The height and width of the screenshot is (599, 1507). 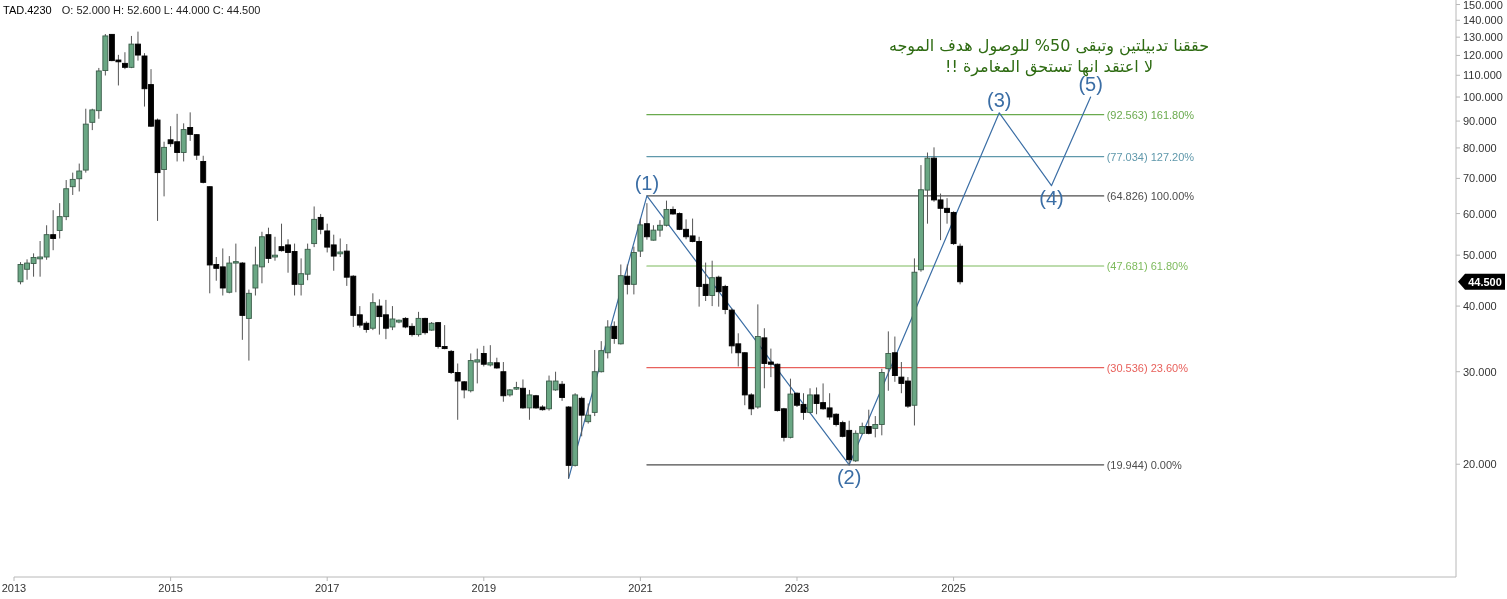 What do you see at coordinates (1144, 464) in the screenshot?
I see `series-label: (19.944) 0.00%` at bounding box center [1144, 464].